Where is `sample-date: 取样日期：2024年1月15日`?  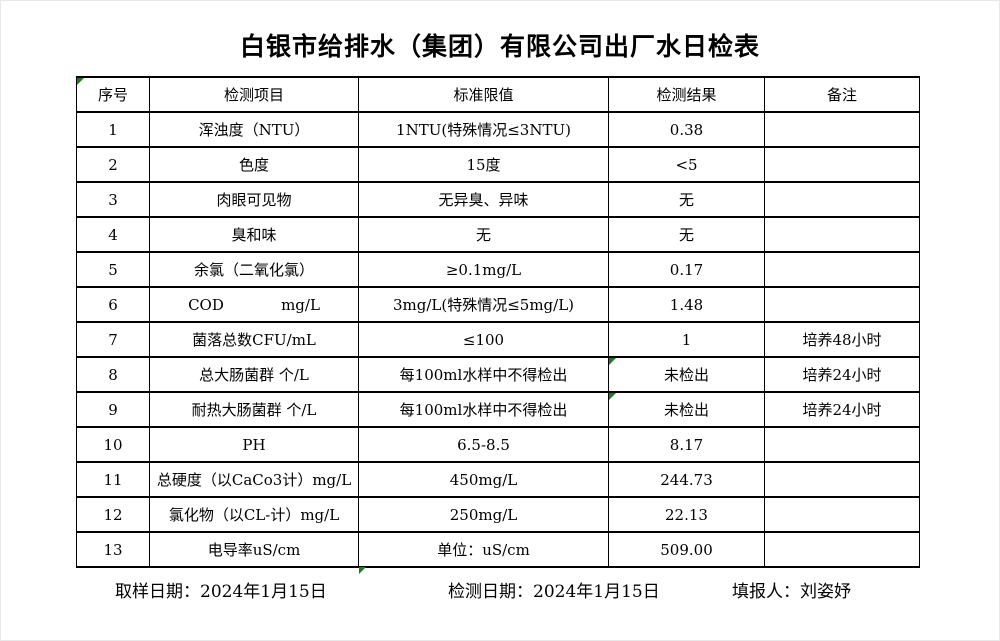 sample-date: 取样日期：2024年1月15日 is located at coordinates (221, 589).